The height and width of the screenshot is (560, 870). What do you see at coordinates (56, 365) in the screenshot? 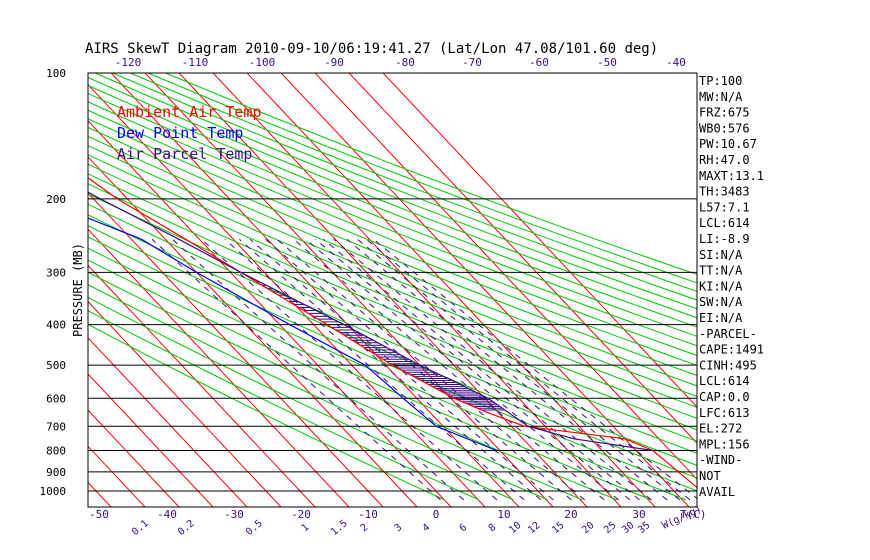
I see `pressure-tick-label: 500` at bounding box center [56, 365].